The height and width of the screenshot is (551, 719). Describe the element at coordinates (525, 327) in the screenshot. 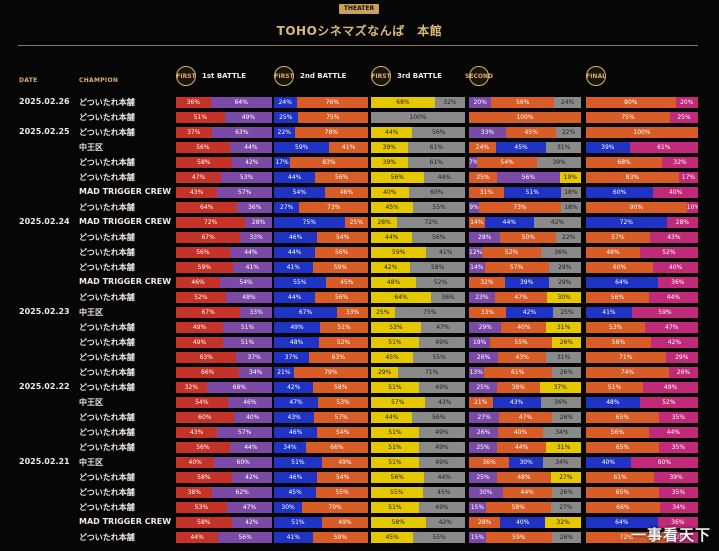

I see `vote-bar-round-4: 29% 40% 31%` at that location.